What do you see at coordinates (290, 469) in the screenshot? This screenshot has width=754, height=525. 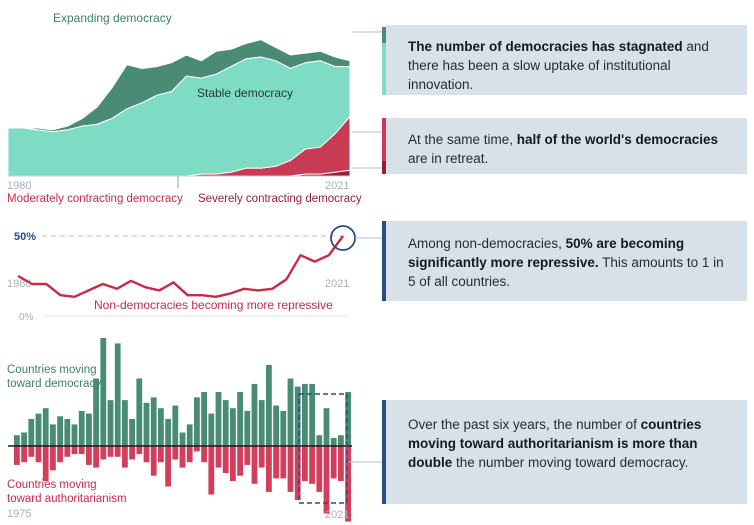 I see `bar-toward-authoritarianism-2013` at bounding box center [290, 469].